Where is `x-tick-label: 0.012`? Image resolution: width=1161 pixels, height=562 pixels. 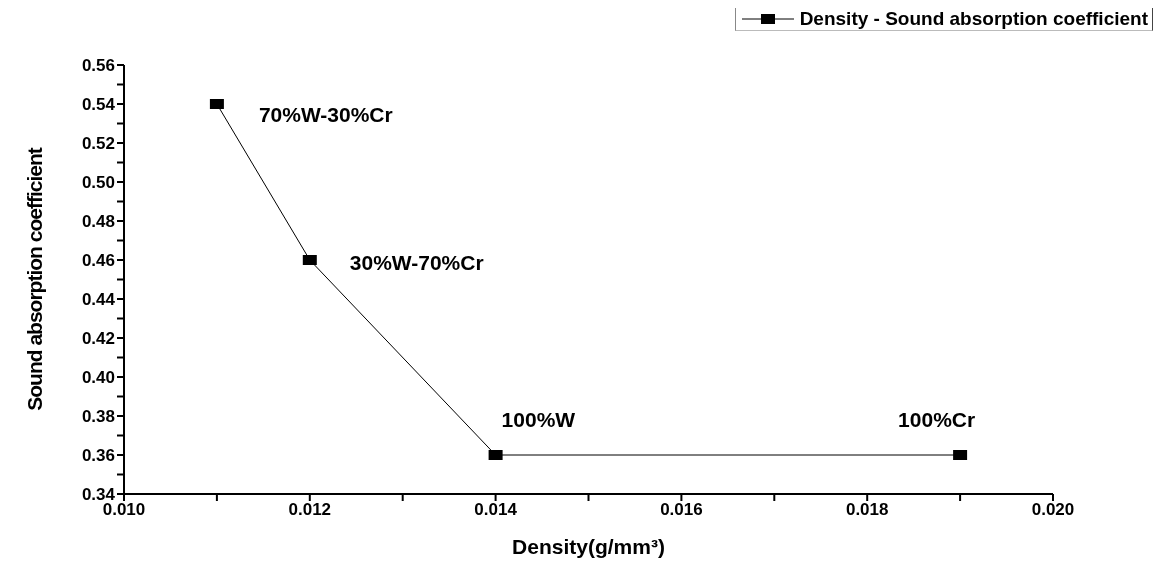 x-tick-label: 0.012 is located at coordinates (310, 510).